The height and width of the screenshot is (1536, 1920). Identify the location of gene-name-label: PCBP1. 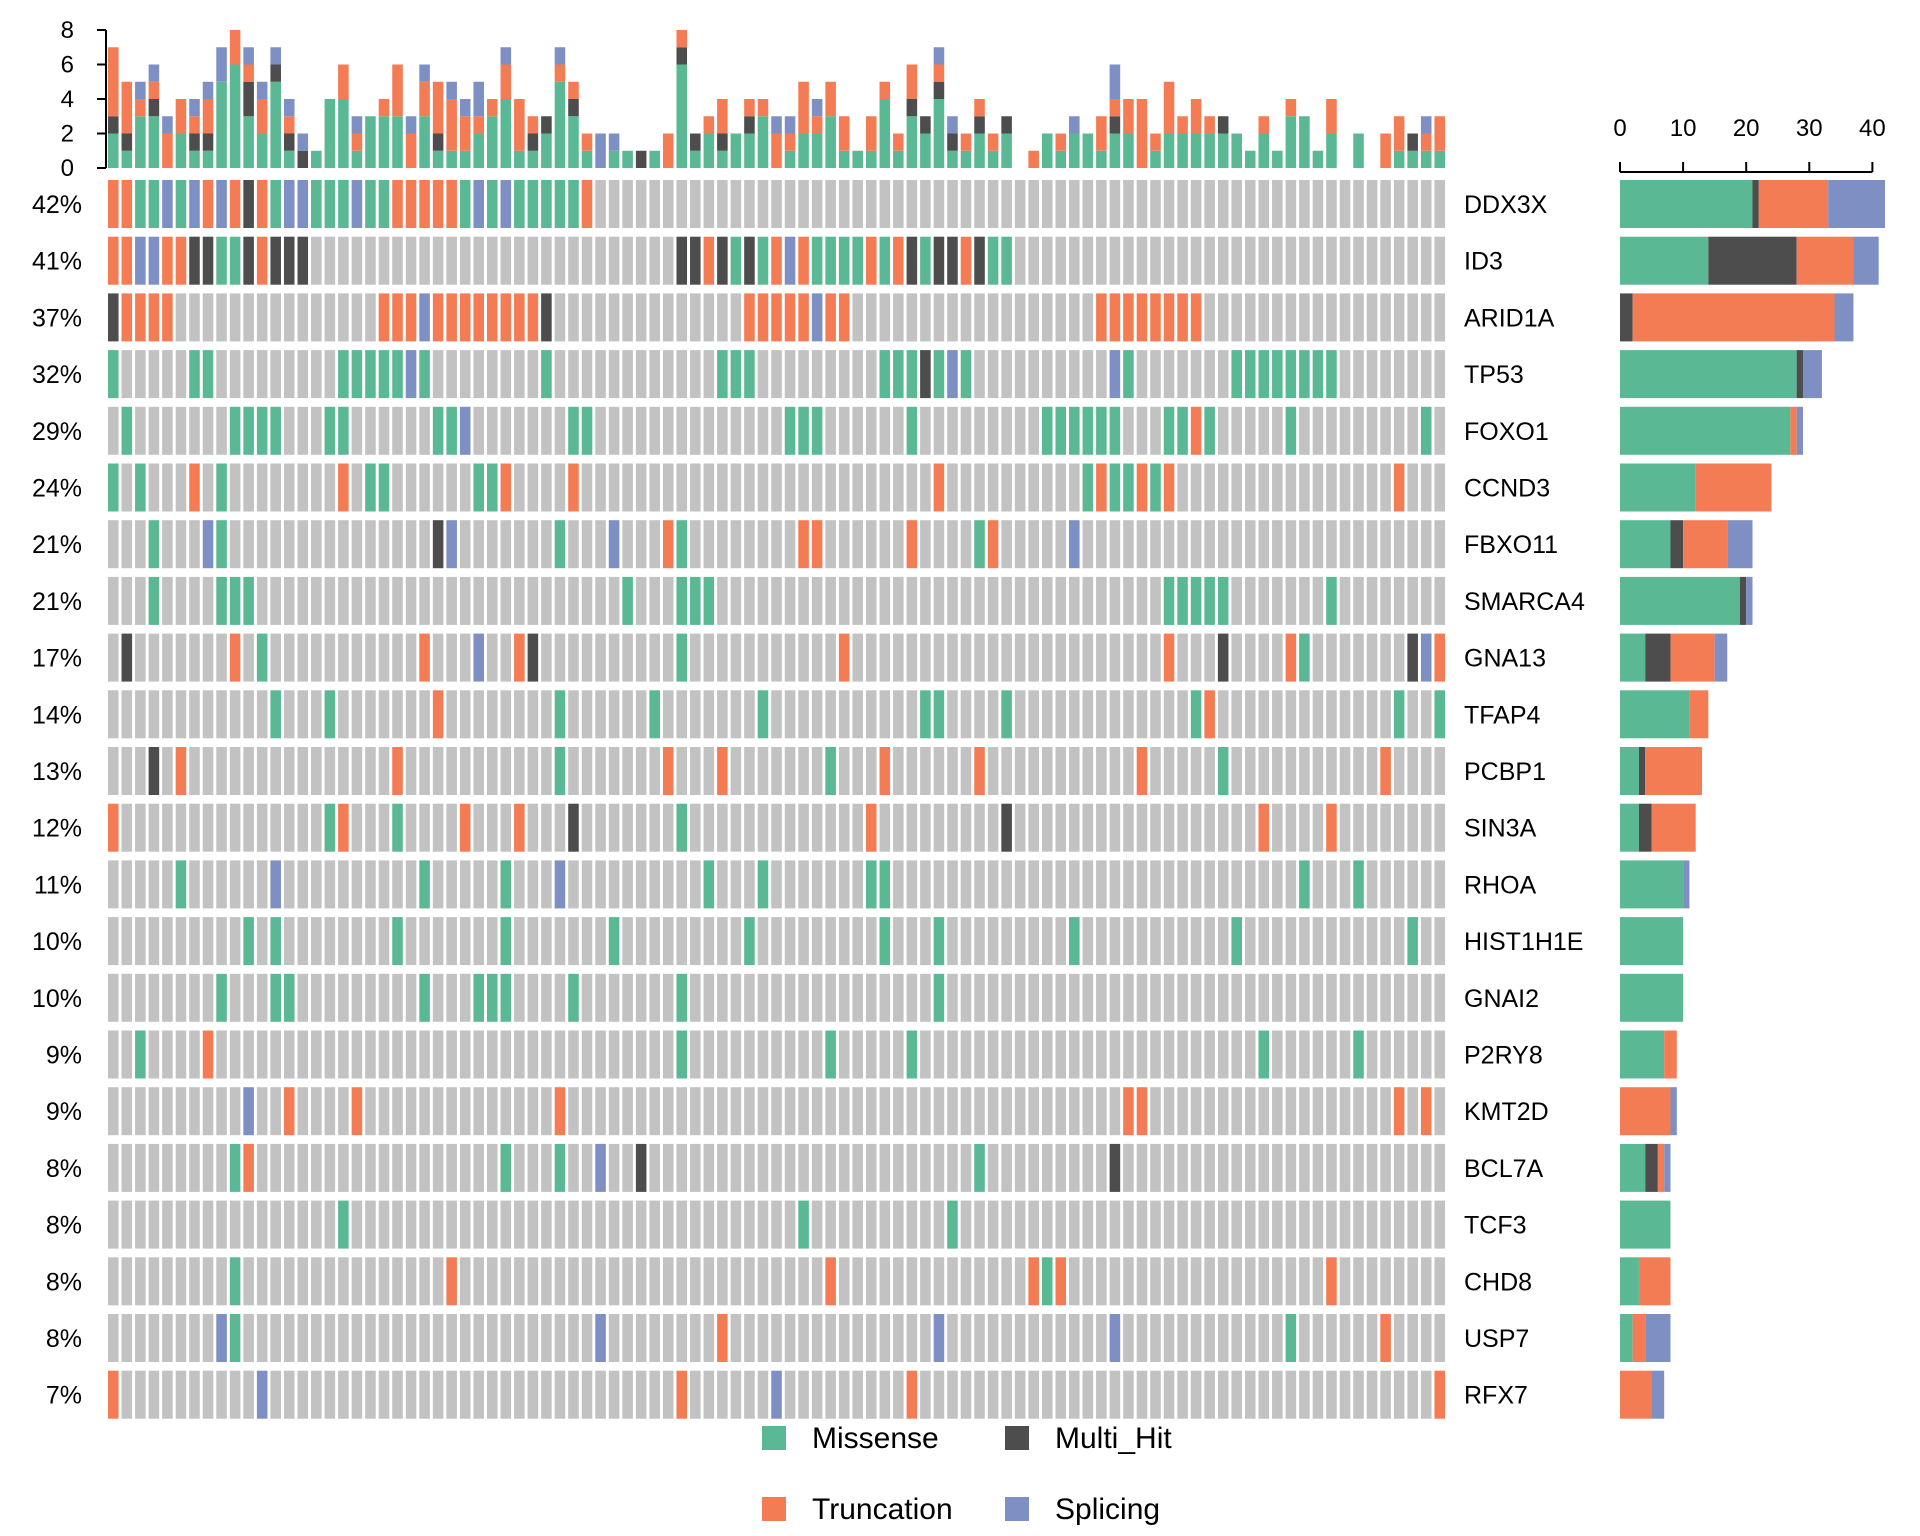
(1505, 772).